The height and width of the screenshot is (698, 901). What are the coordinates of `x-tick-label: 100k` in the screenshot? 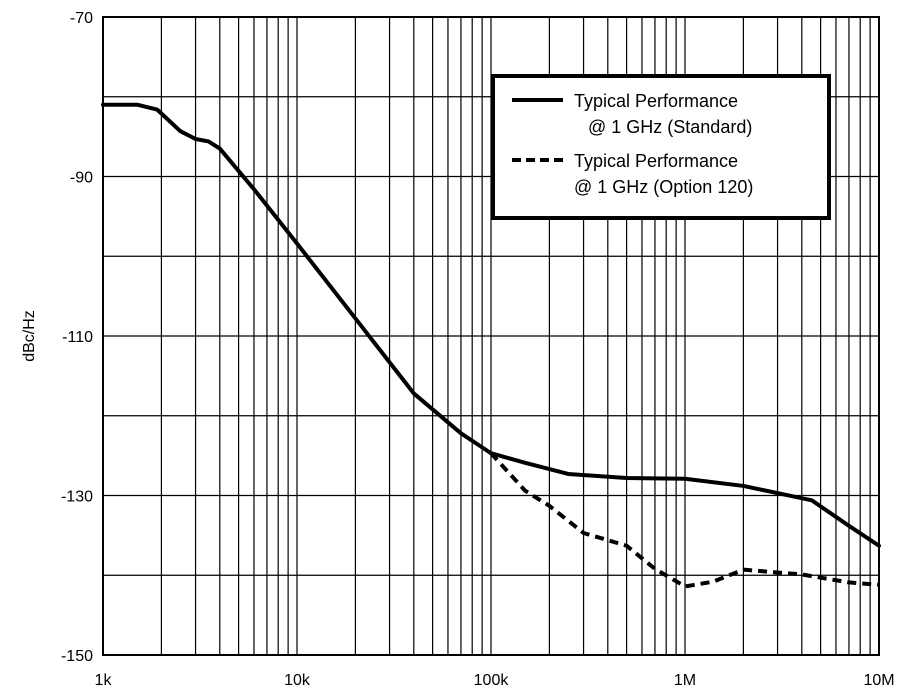 It's located at (492, 680).